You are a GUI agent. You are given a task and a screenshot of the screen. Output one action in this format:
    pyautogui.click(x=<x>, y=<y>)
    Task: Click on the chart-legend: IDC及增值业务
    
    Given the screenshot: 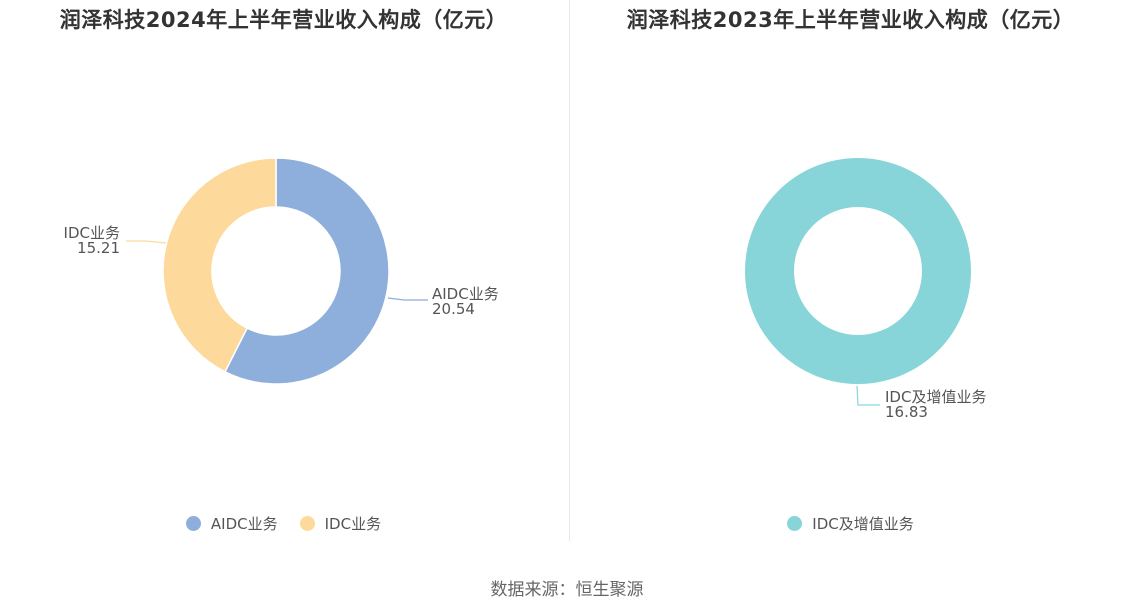 What is the action you would take?
    pyautogui.click(x=850, y=523)
    